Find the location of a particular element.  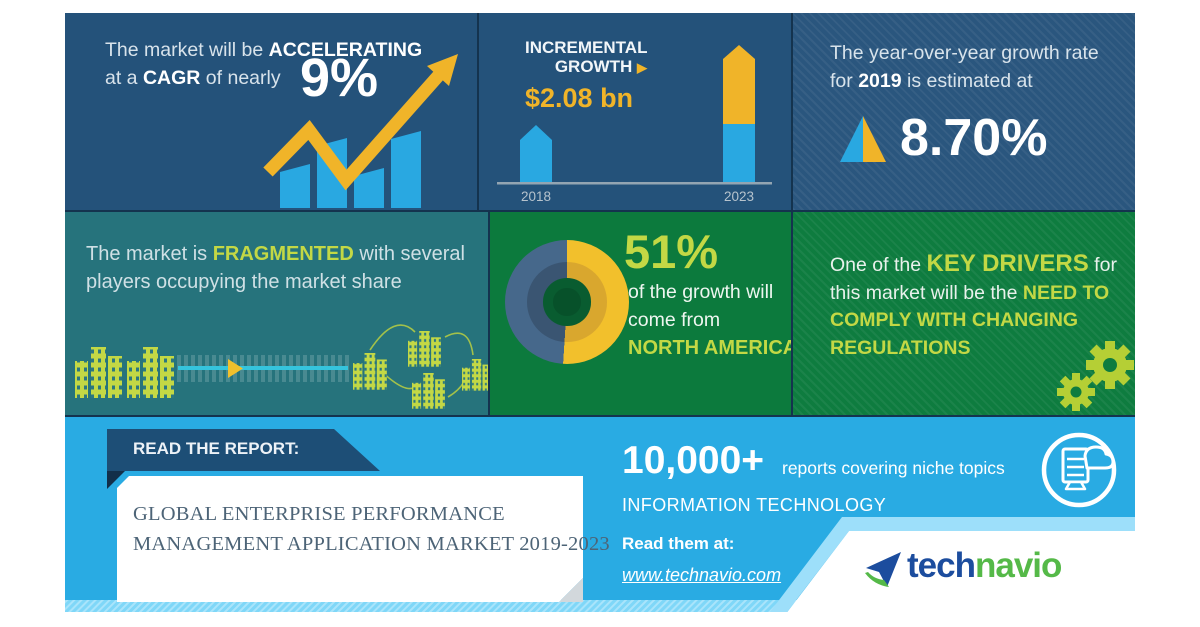

key-drivers-mid: for this market will be the is located at coordinates (973, 279).